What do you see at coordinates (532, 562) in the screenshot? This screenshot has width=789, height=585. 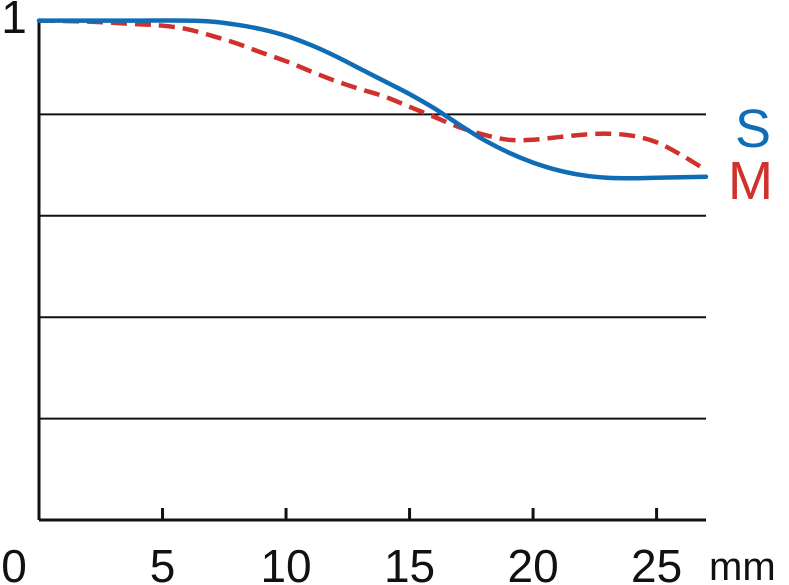 I see `x-tick-label: 20` at bounding box center [532, 562].